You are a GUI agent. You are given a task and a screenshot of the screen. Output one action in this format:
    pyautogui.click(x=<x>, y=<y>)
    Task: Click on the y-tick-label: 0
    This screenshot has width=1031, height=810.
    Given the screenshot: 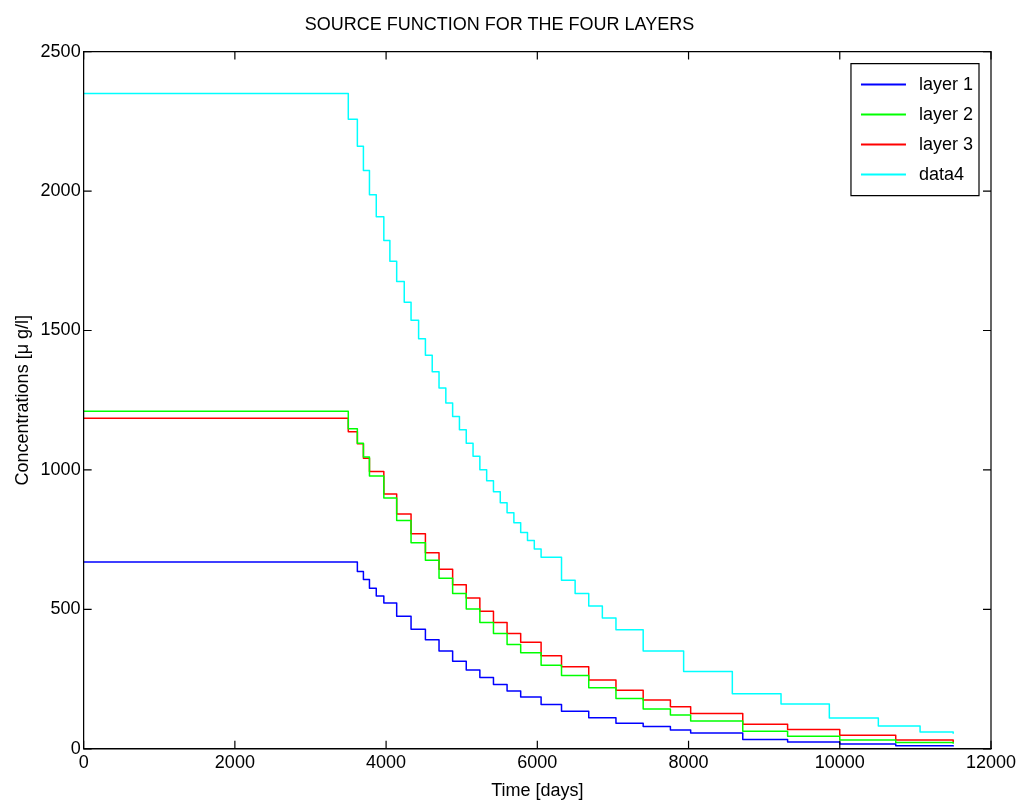 What is the action you would take?
    pyautogui.click(x=75, y=747)
    